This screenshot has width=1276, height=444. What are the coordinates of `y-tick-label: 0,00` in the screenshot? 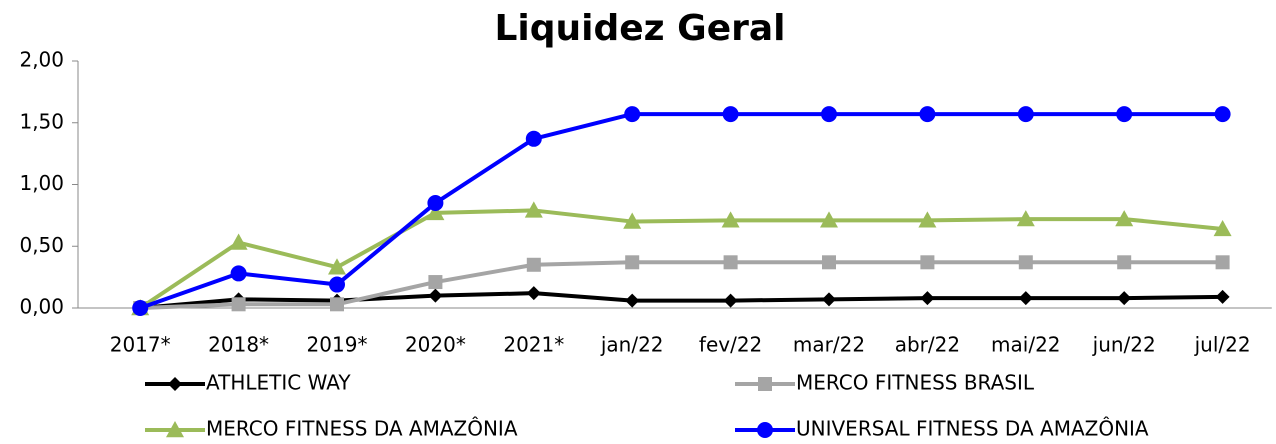 It's located at (41, 307).